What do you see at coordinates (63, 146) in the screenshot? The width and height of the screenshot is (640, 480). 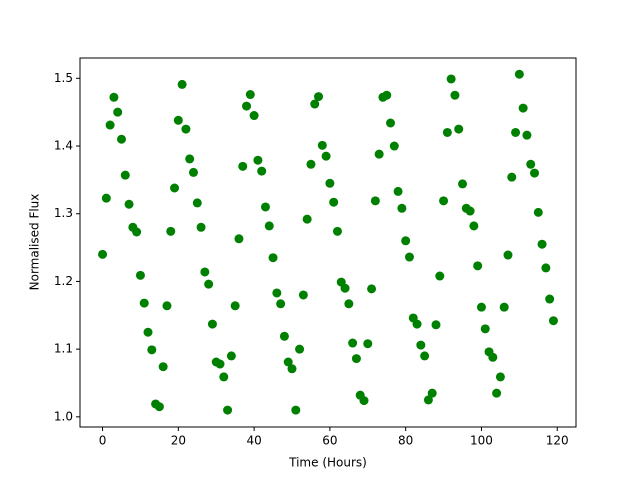 I see `y-tick-label: 1.4` at bounding box center [63, 146].